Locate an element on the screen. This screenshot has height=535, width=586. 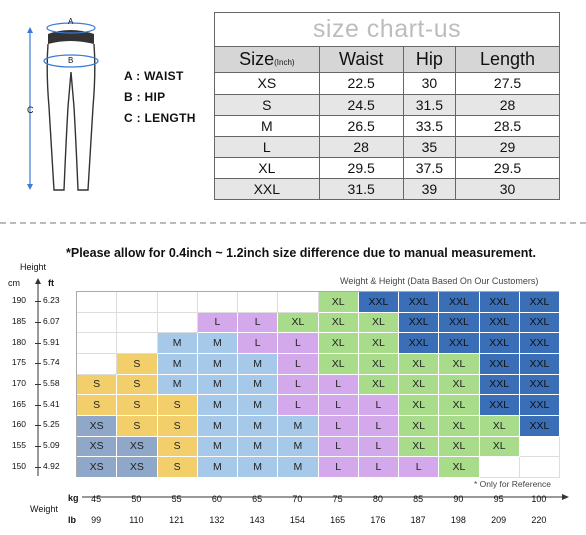
size-cell: 29 is located at coordinates (507, 146).